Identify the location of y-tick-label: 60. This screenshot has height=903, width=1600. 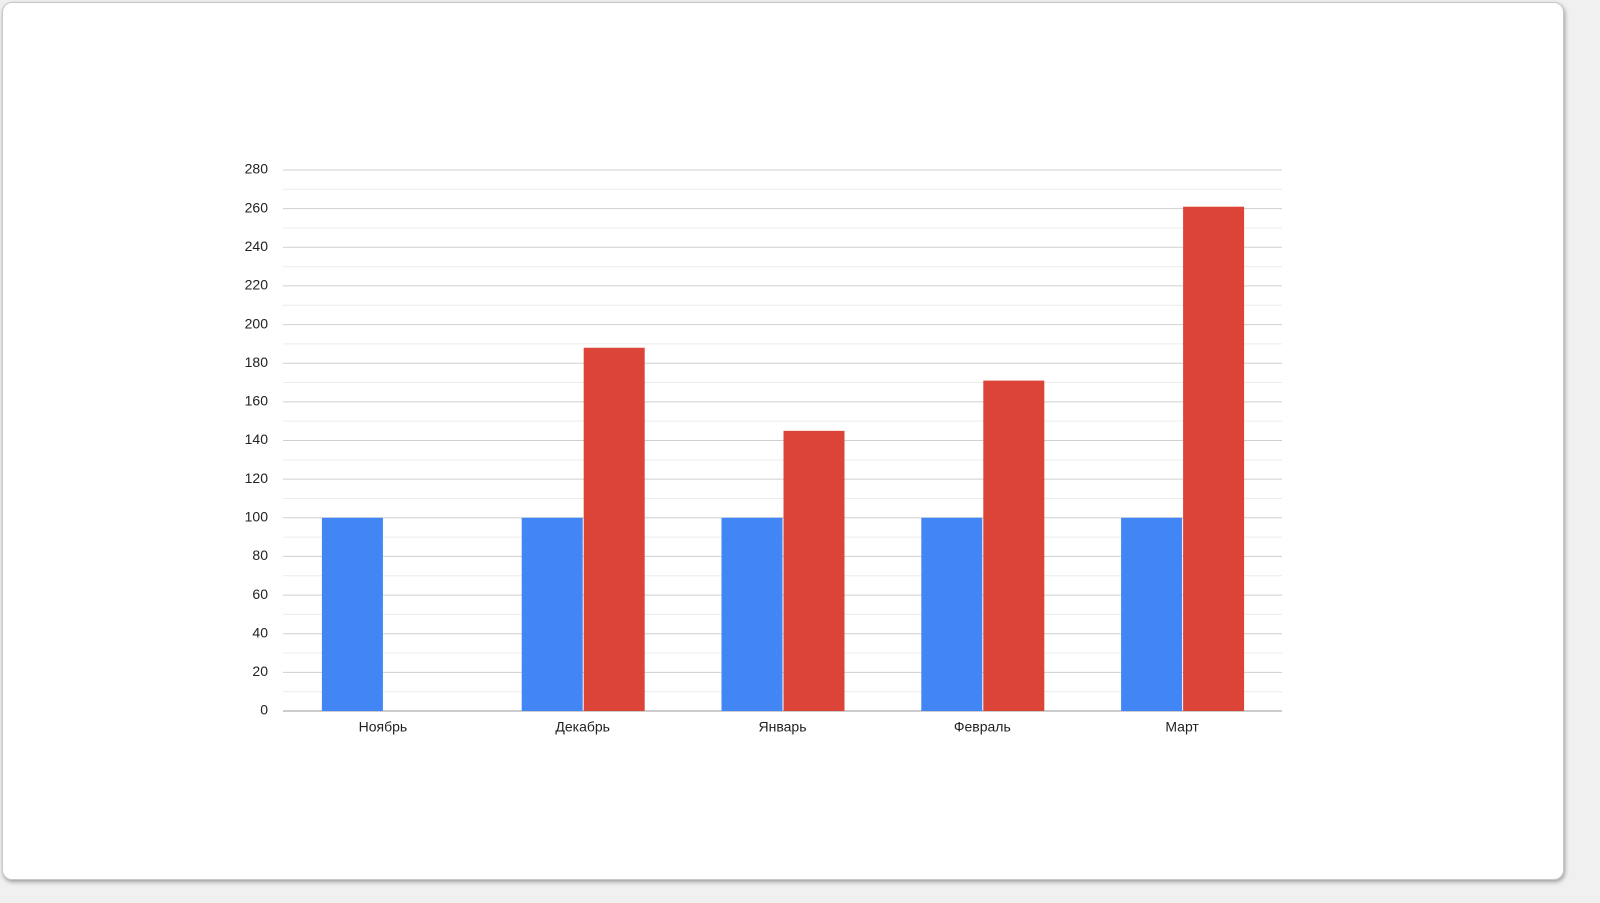
(260, 594).